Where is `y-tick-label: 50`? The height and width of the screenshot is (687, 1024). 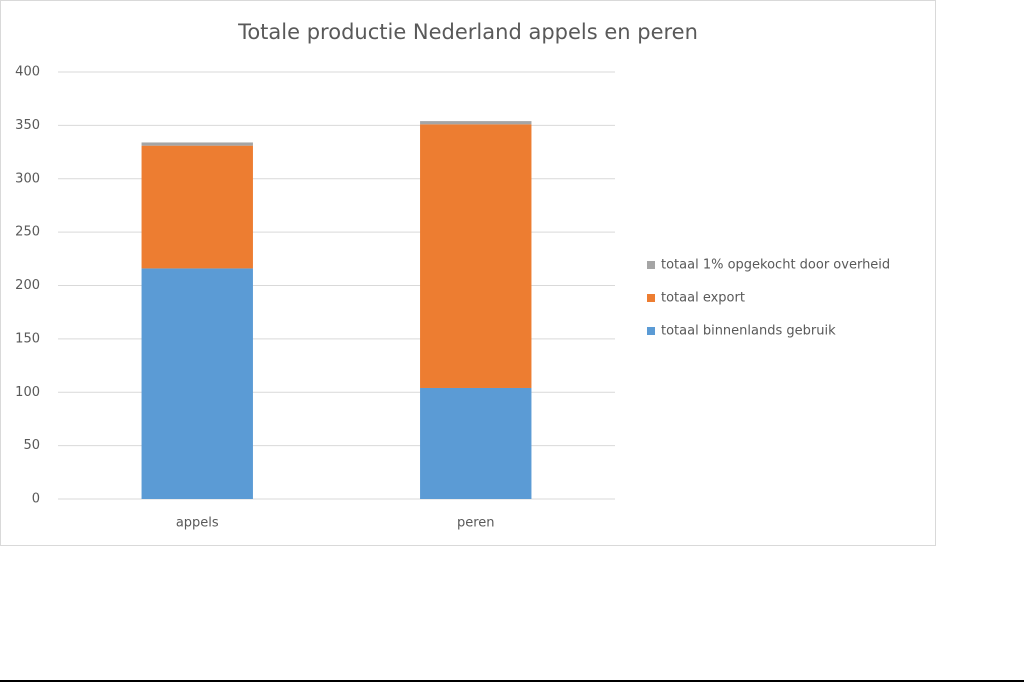 y-tick-label: 50 is located at coordinates (31, 445).